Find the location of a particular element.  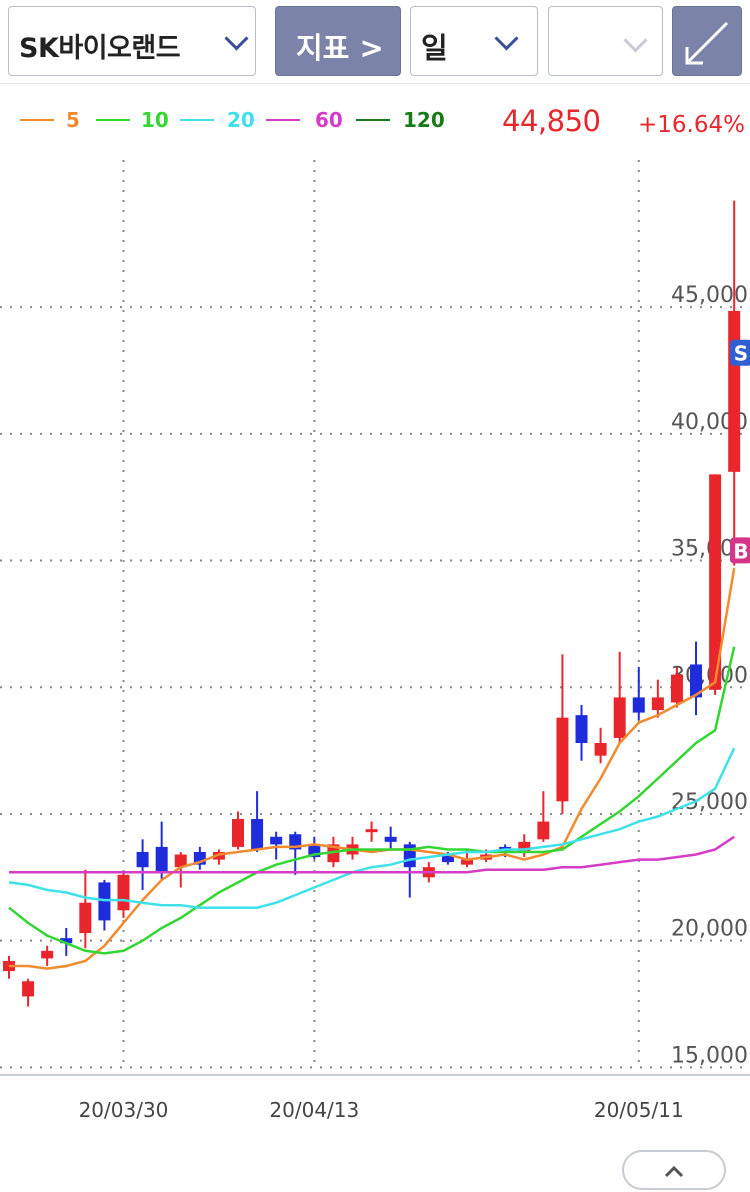

ma-legend: 5 10 20 60 120 44,850 +16.64% is located at coordinates (375, 122).